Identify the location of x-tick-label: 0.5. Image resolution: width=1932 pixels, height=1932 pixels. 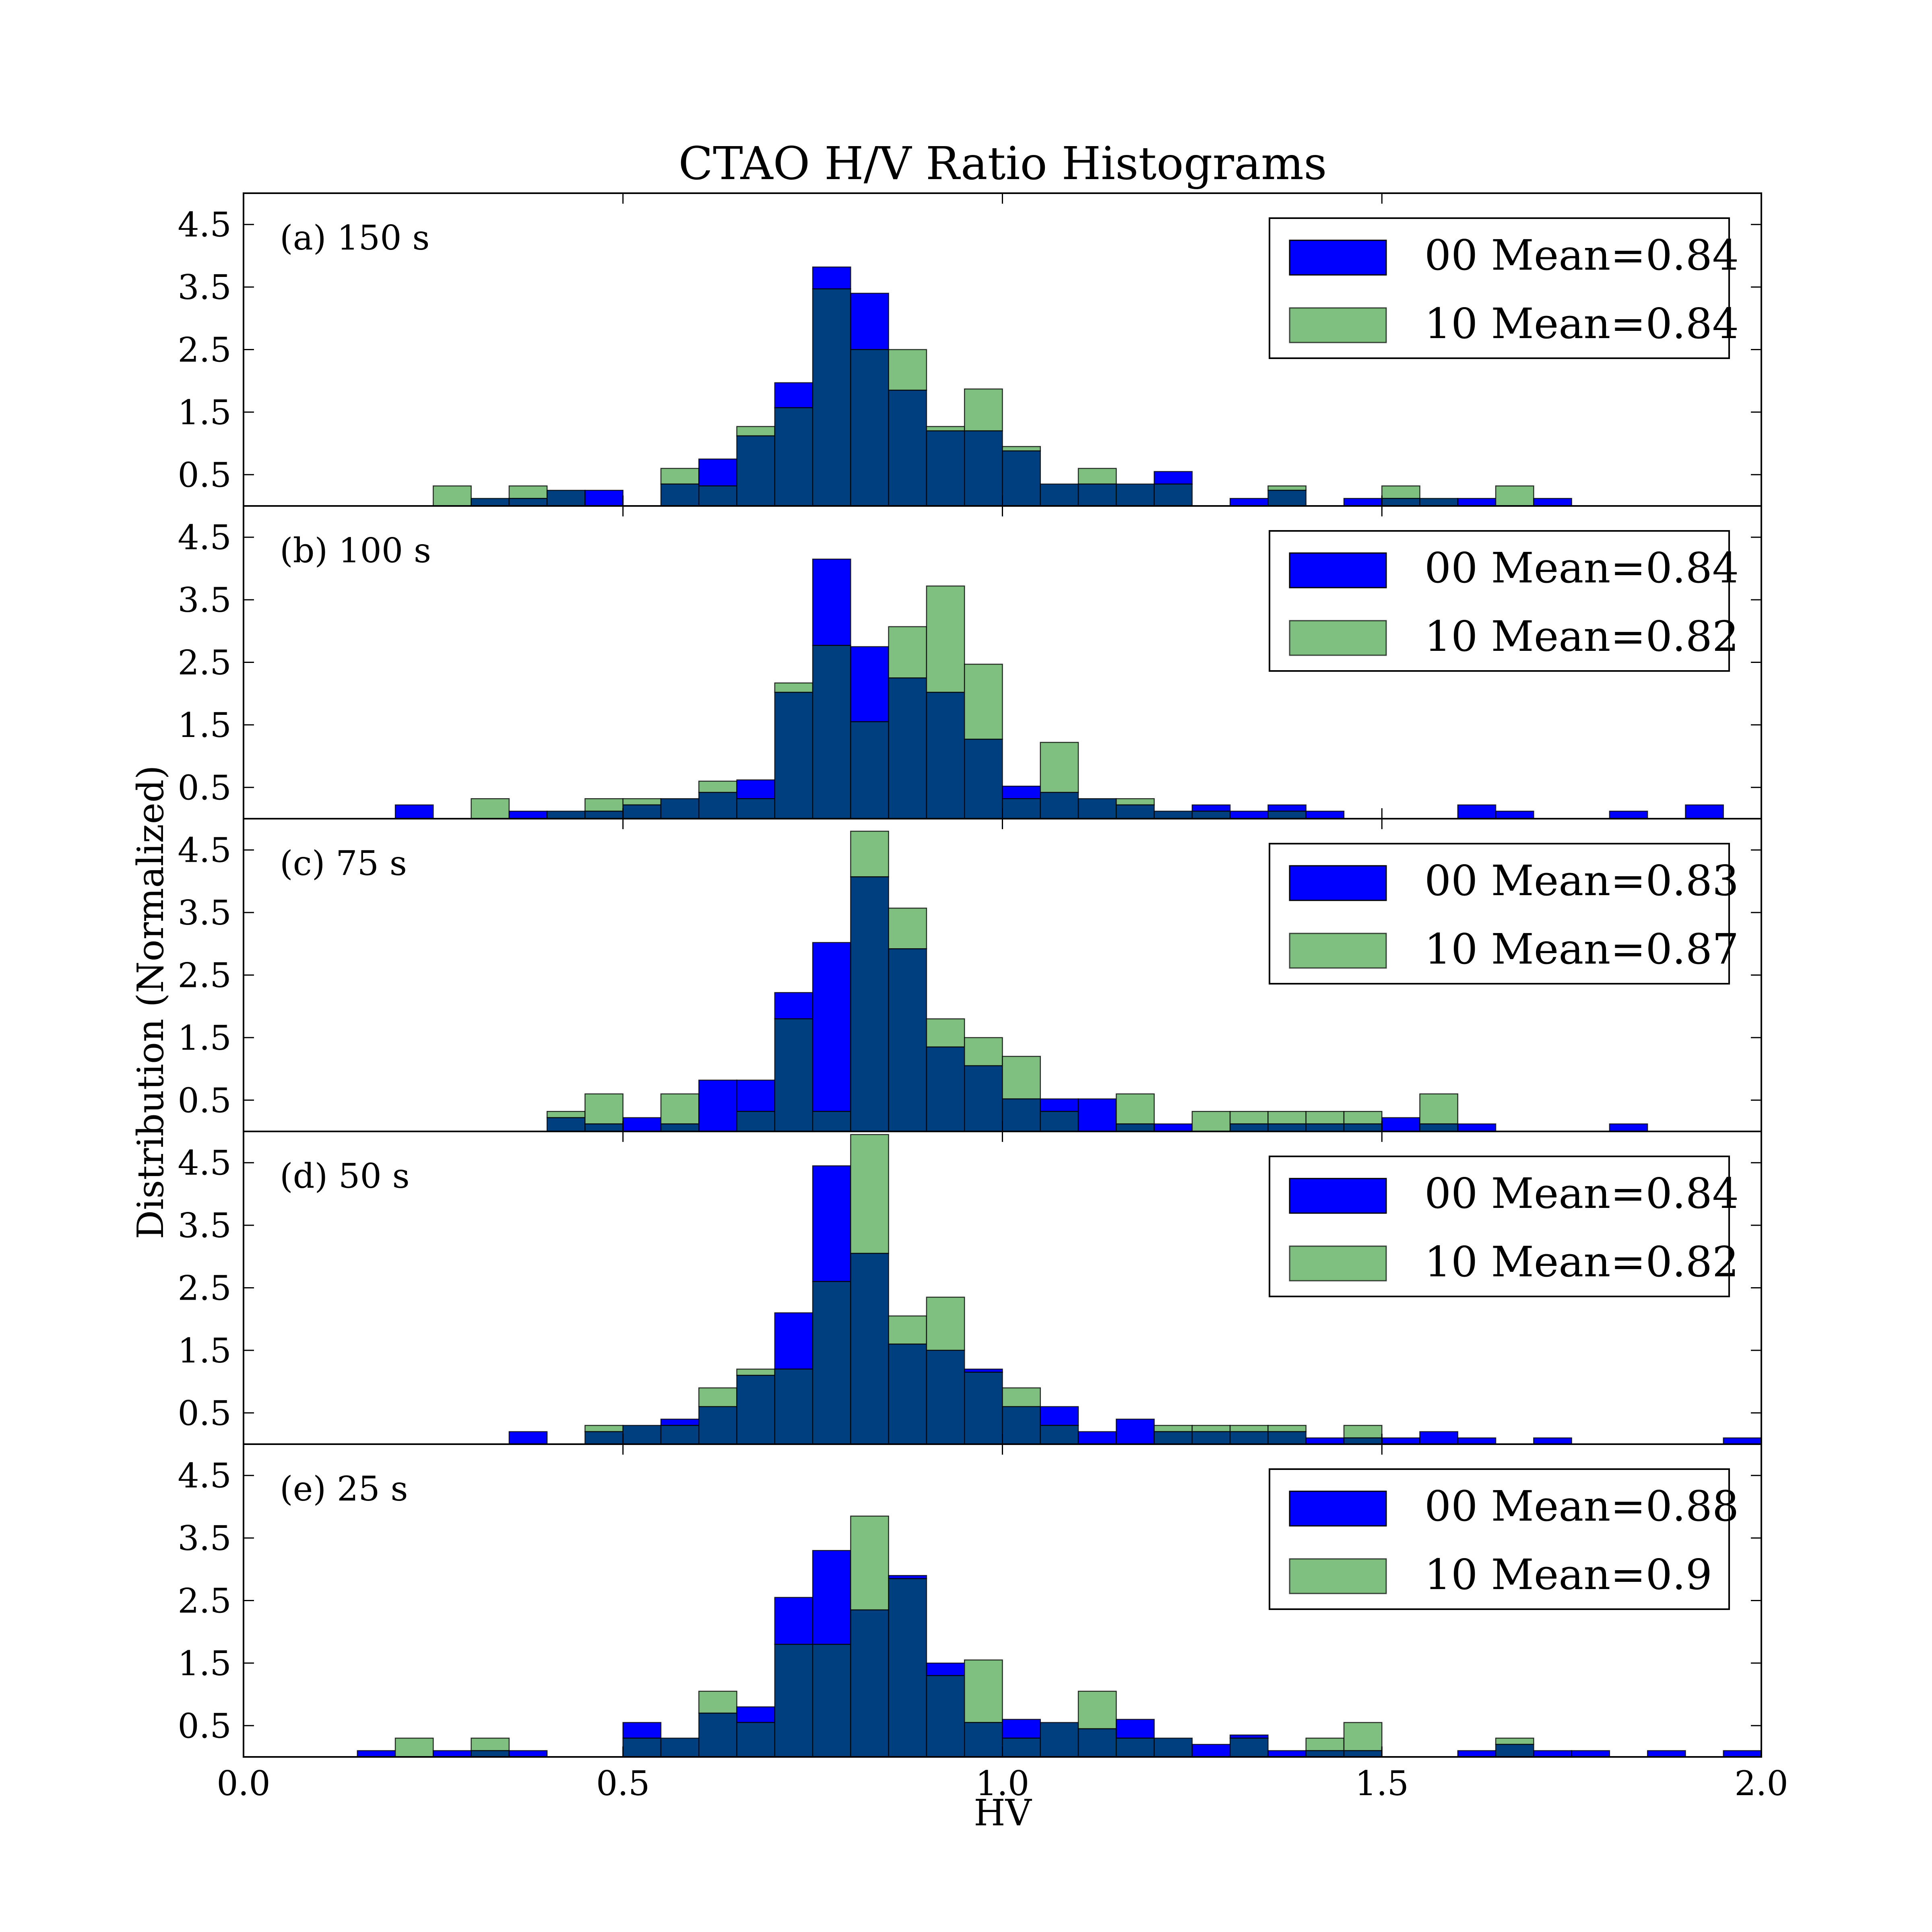
(623, 1783).